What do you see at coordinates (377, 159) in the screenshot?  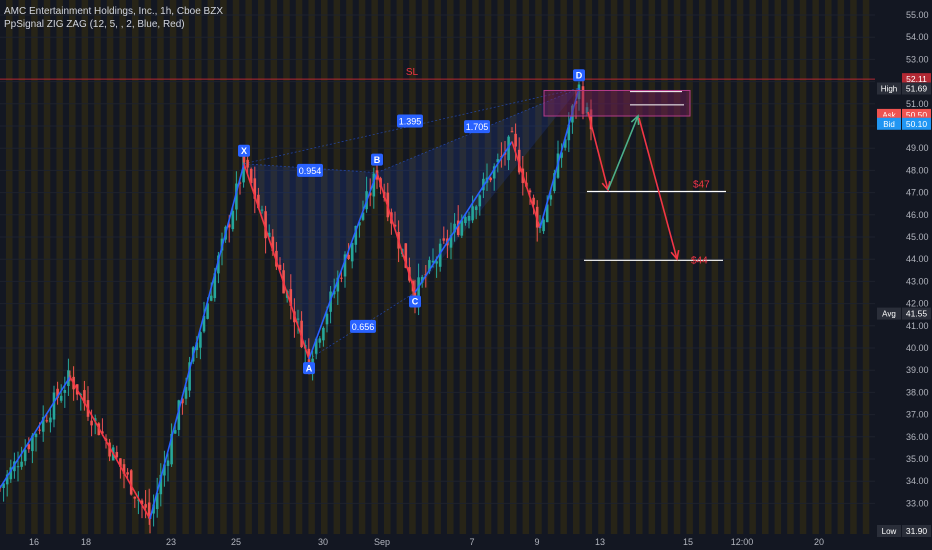 I see `point-badge-b` at bounding box center [377, 159].